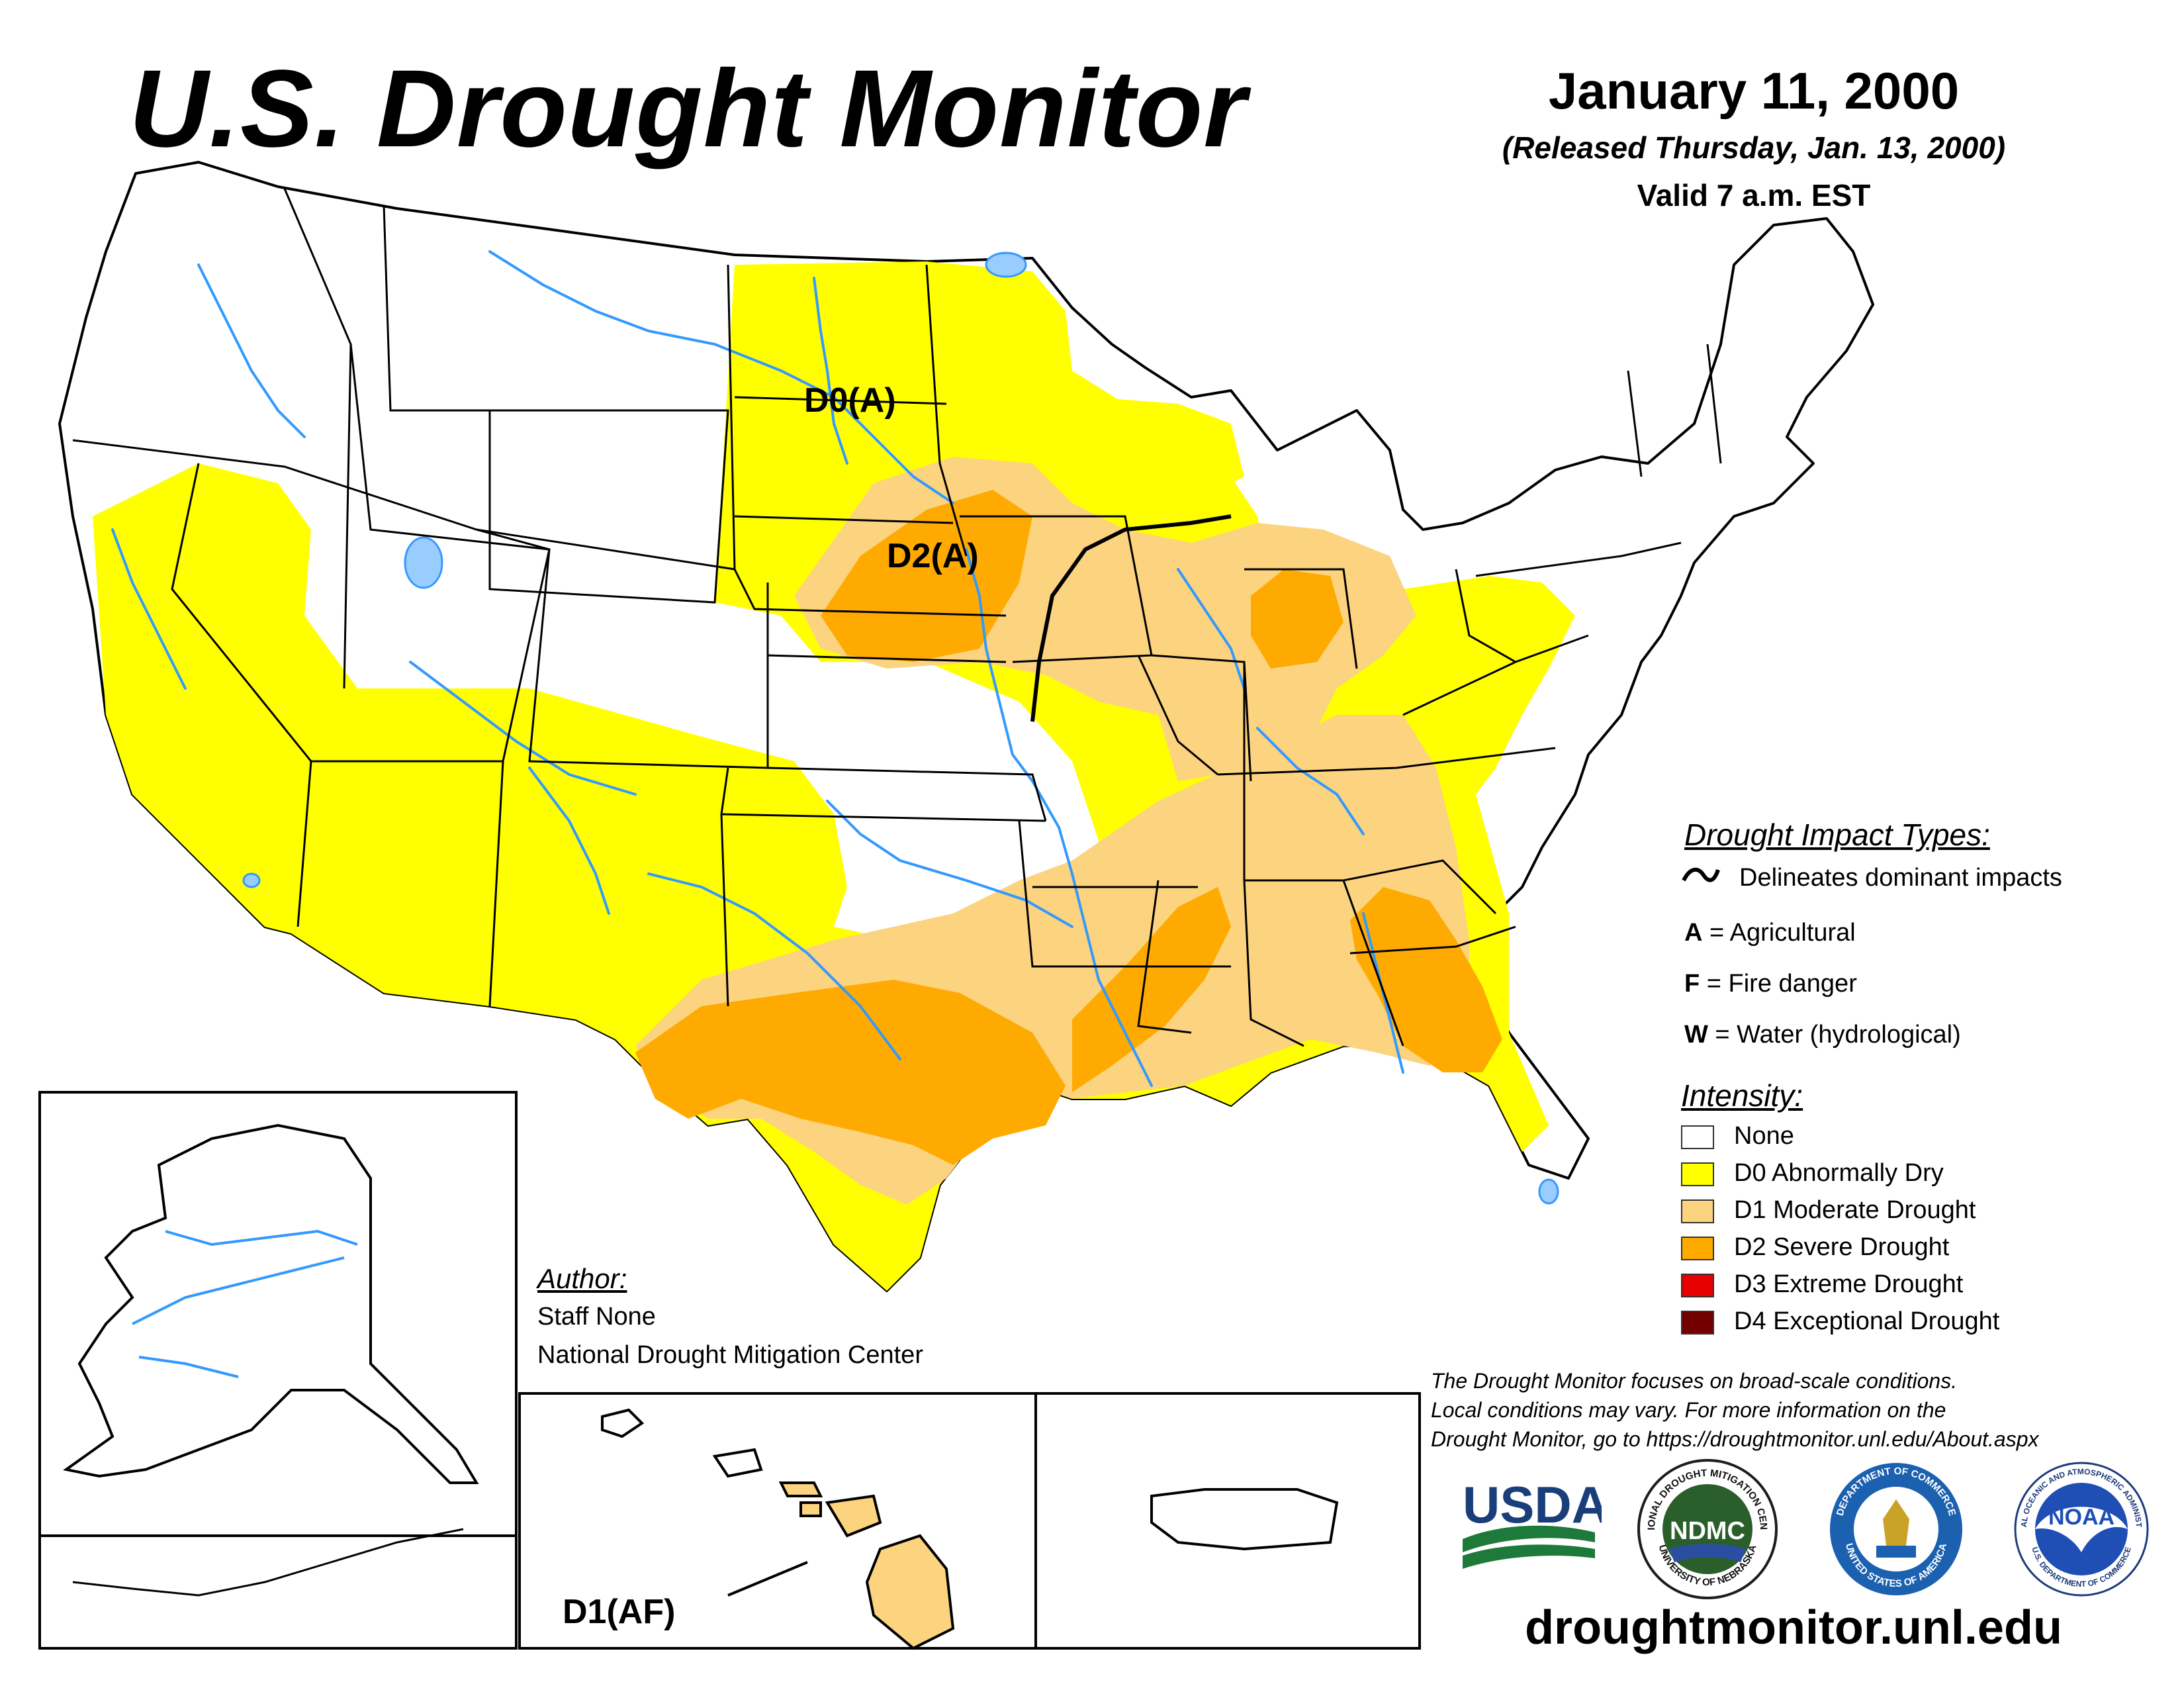 The width and height of the screenshot is (2184, 1688). Describe the element at coordinates (1842, 1247) in the screenshot. I see `intensity-d2: D2 Severe Drought` at that location.